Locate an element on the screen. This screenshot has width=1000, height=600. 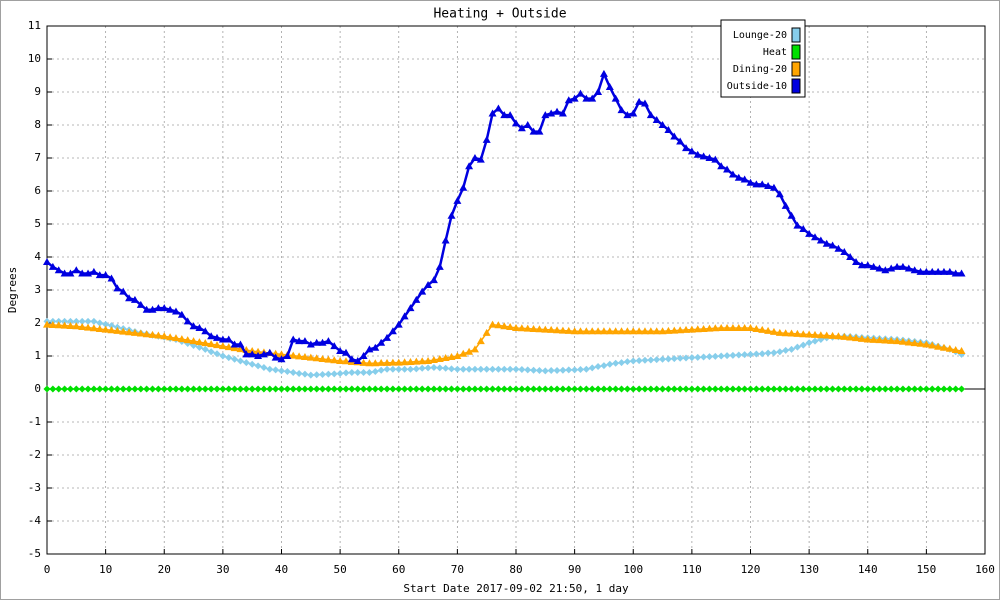
y-tick-label: 3 is located at coordinates (37, 289).